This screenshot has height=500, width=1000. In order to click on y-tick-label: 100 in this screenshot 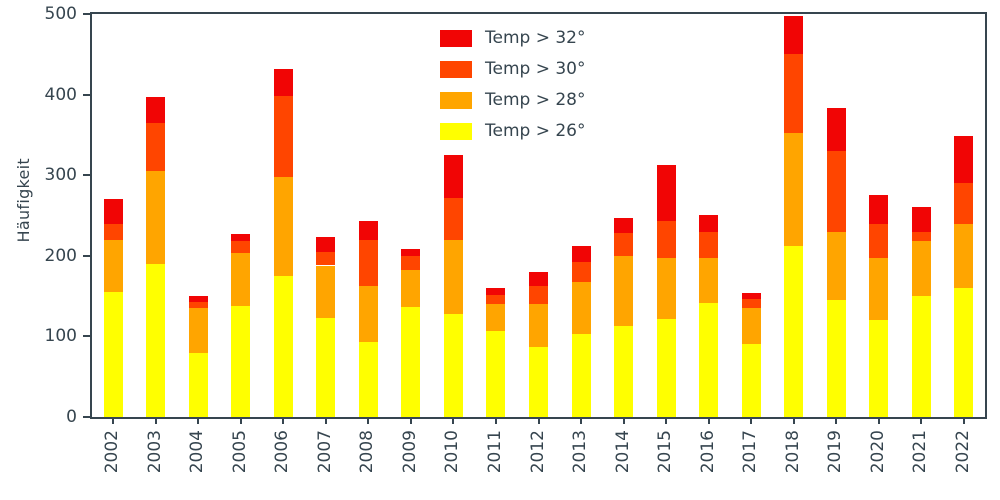, I will do `click(60, 336)`.